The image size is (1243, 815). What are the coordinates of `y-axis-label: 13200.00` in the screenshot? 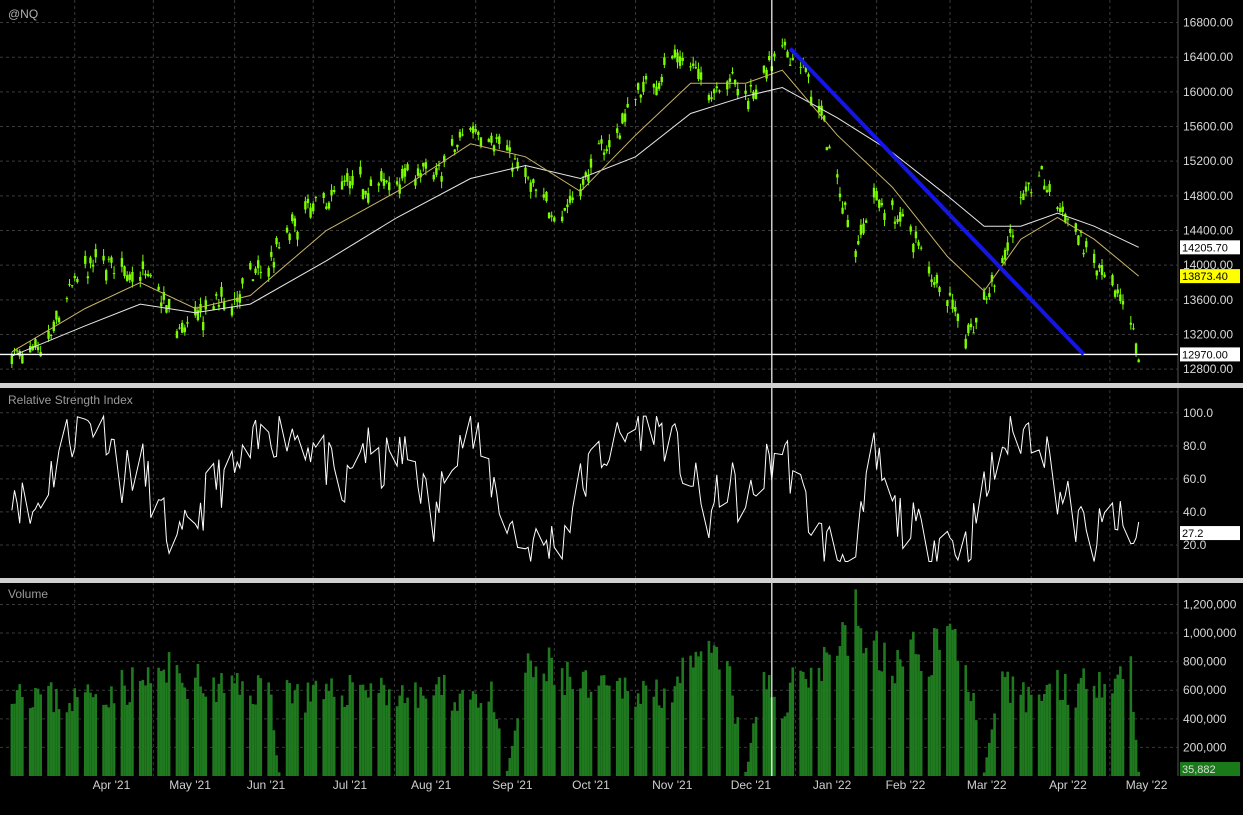 It's located at (1208, 334).